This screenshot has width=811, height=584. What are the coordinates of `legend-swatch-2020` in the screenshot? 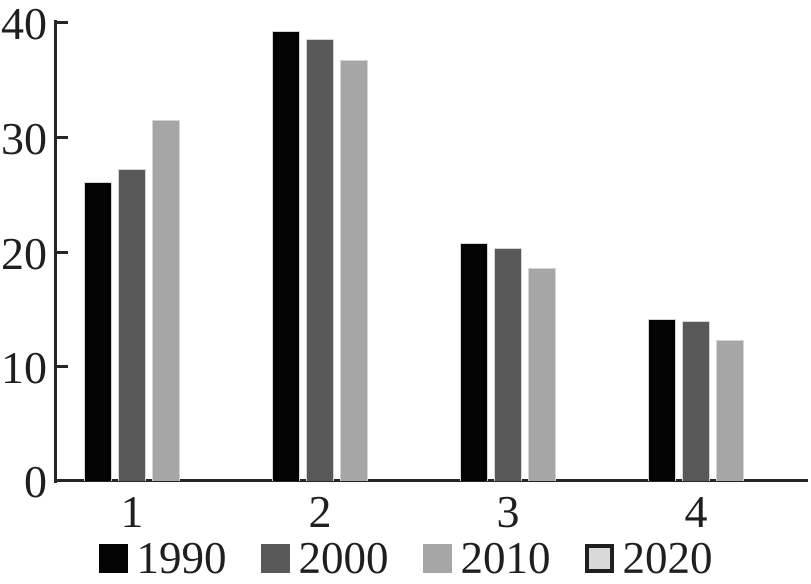 It's located at (599, 558).